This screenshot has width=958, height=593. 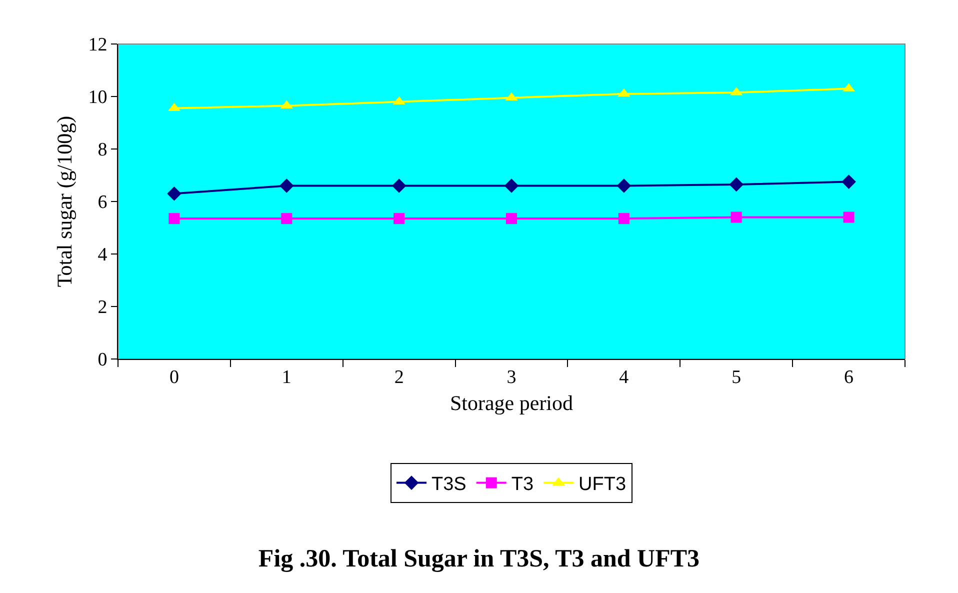 I want to click on y-axis-title: Total sugar (g/100g), so click(x=64, y=202).